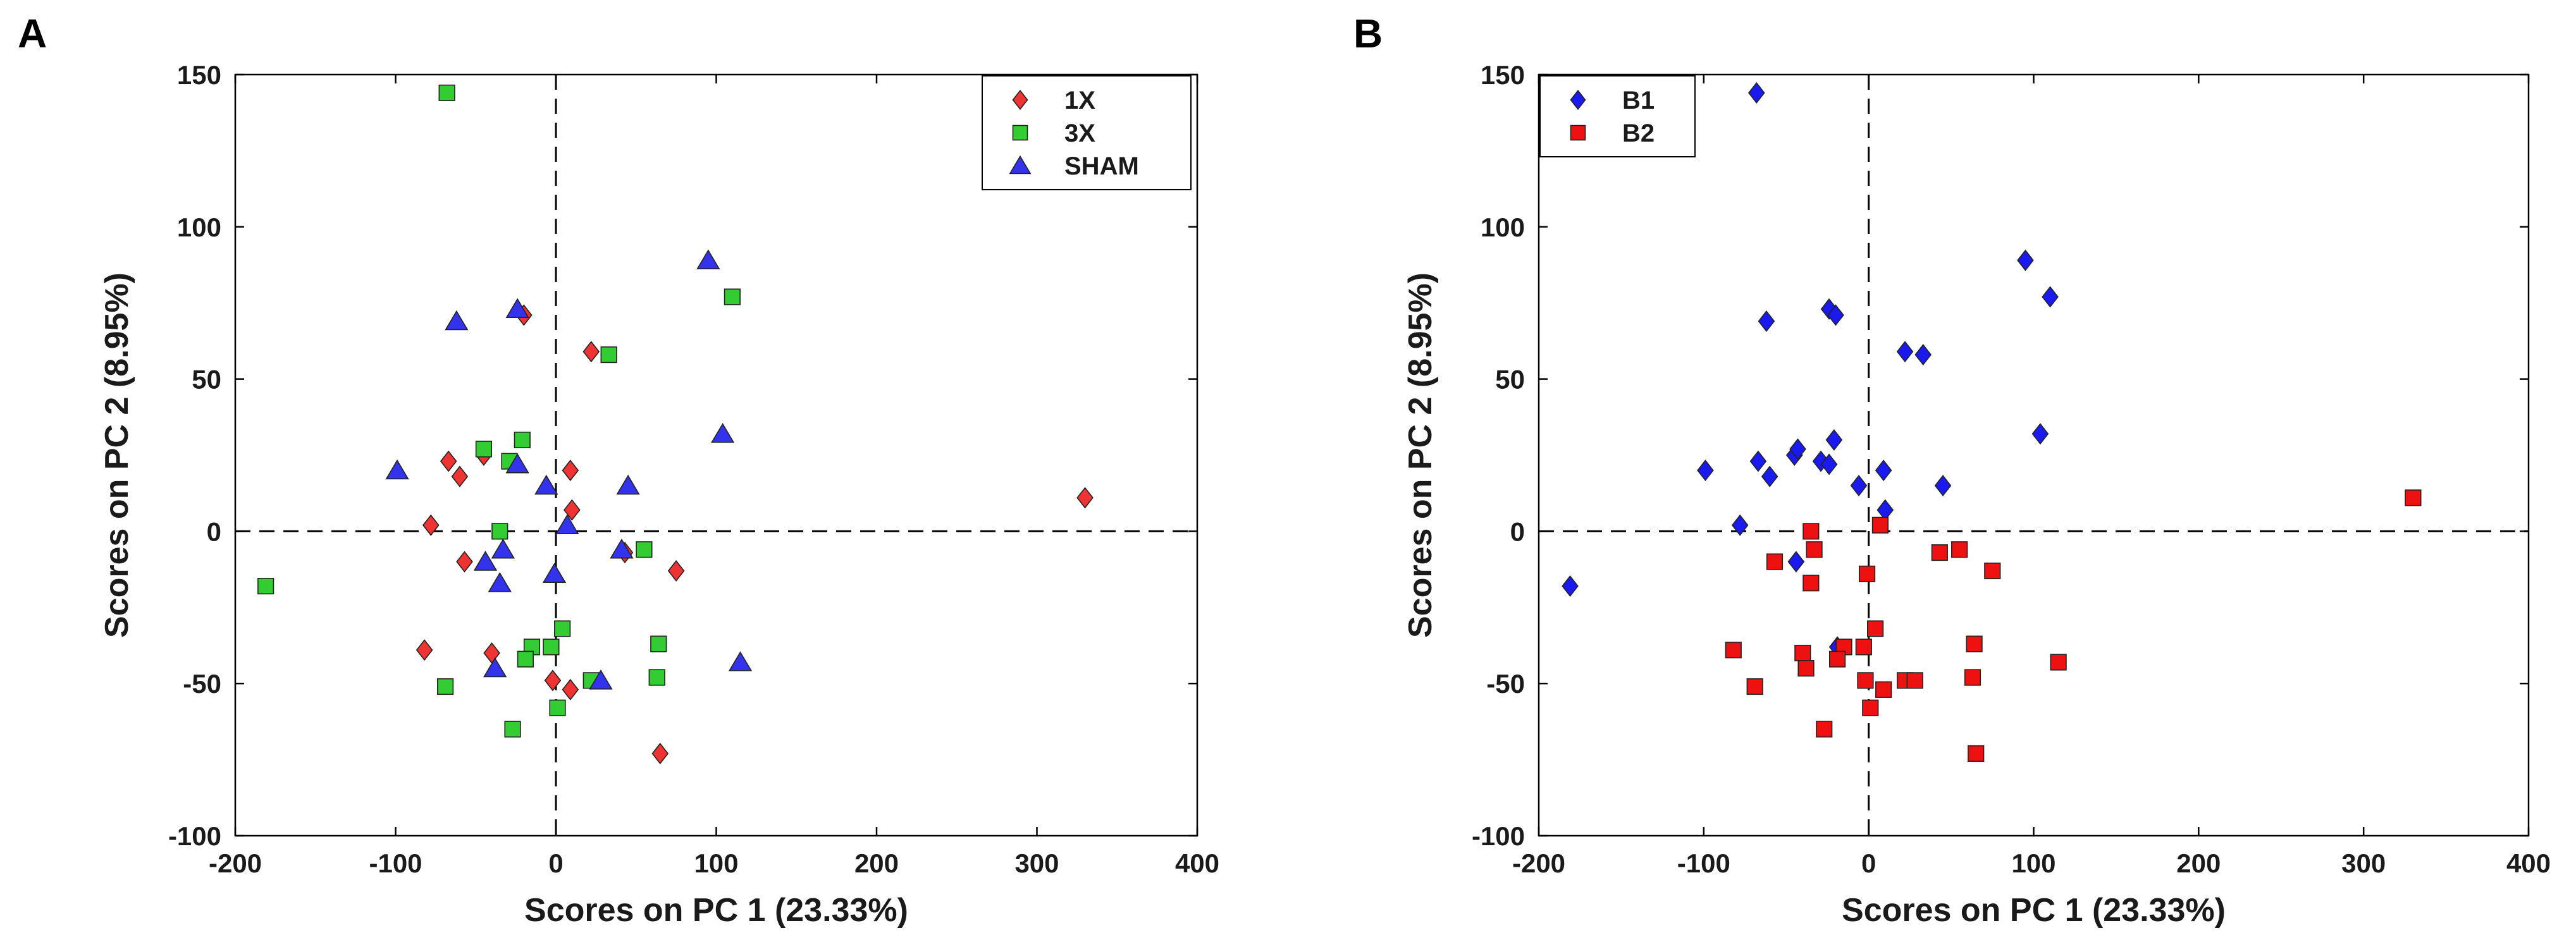  What do you see at coordinates (1578, 100) in the screenshot?
I see `legend-marker-b1` at bounding box center [1578, 100].